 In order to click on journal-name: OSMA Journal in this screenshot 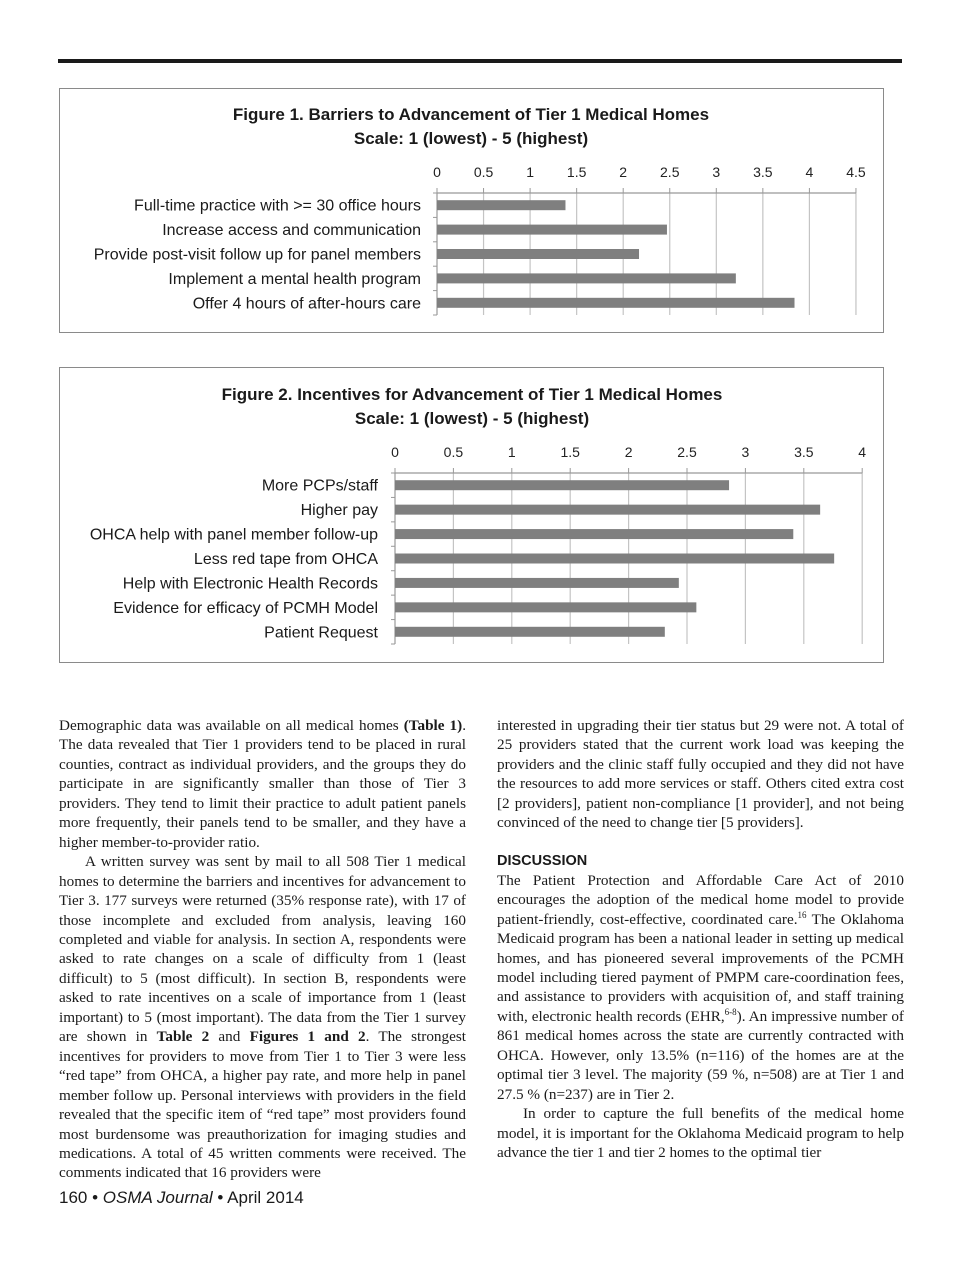, I will do `click(157, 1197)`.